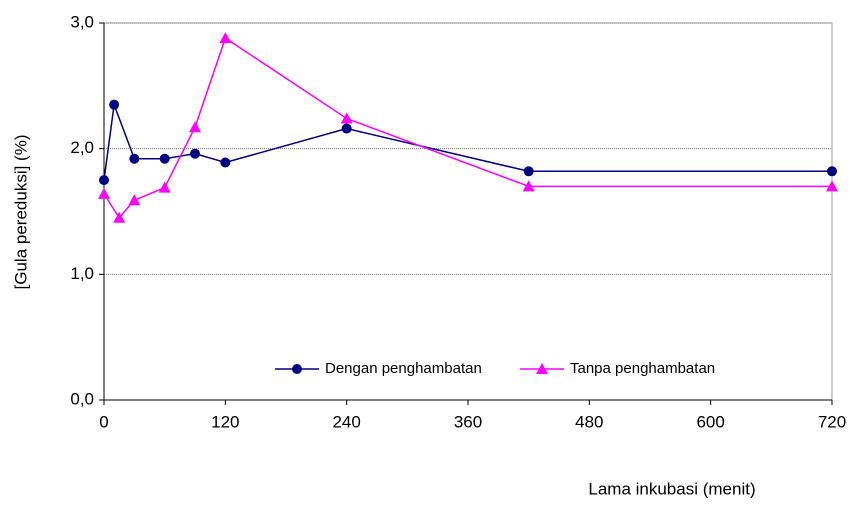  Describe the element at coordinates (82, 273) in the screenshot. I see `y-tick-label: 1,0` at that location.